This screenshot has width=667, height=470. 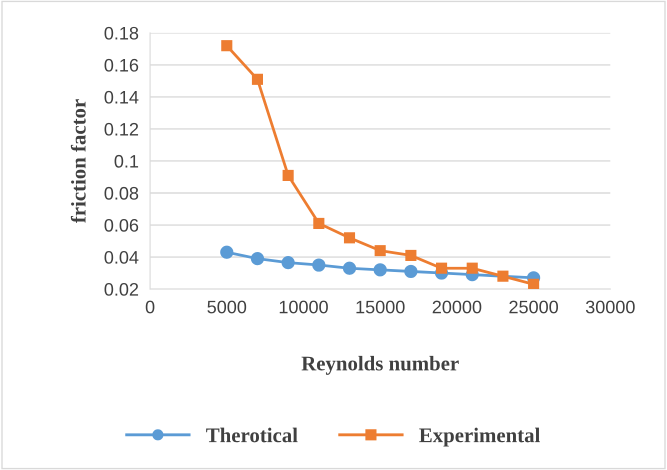 What do you see at coordinates (121, 257) in the screenshot?
I see `y-tick-label: 0.04` at bounding box center [121, 257].